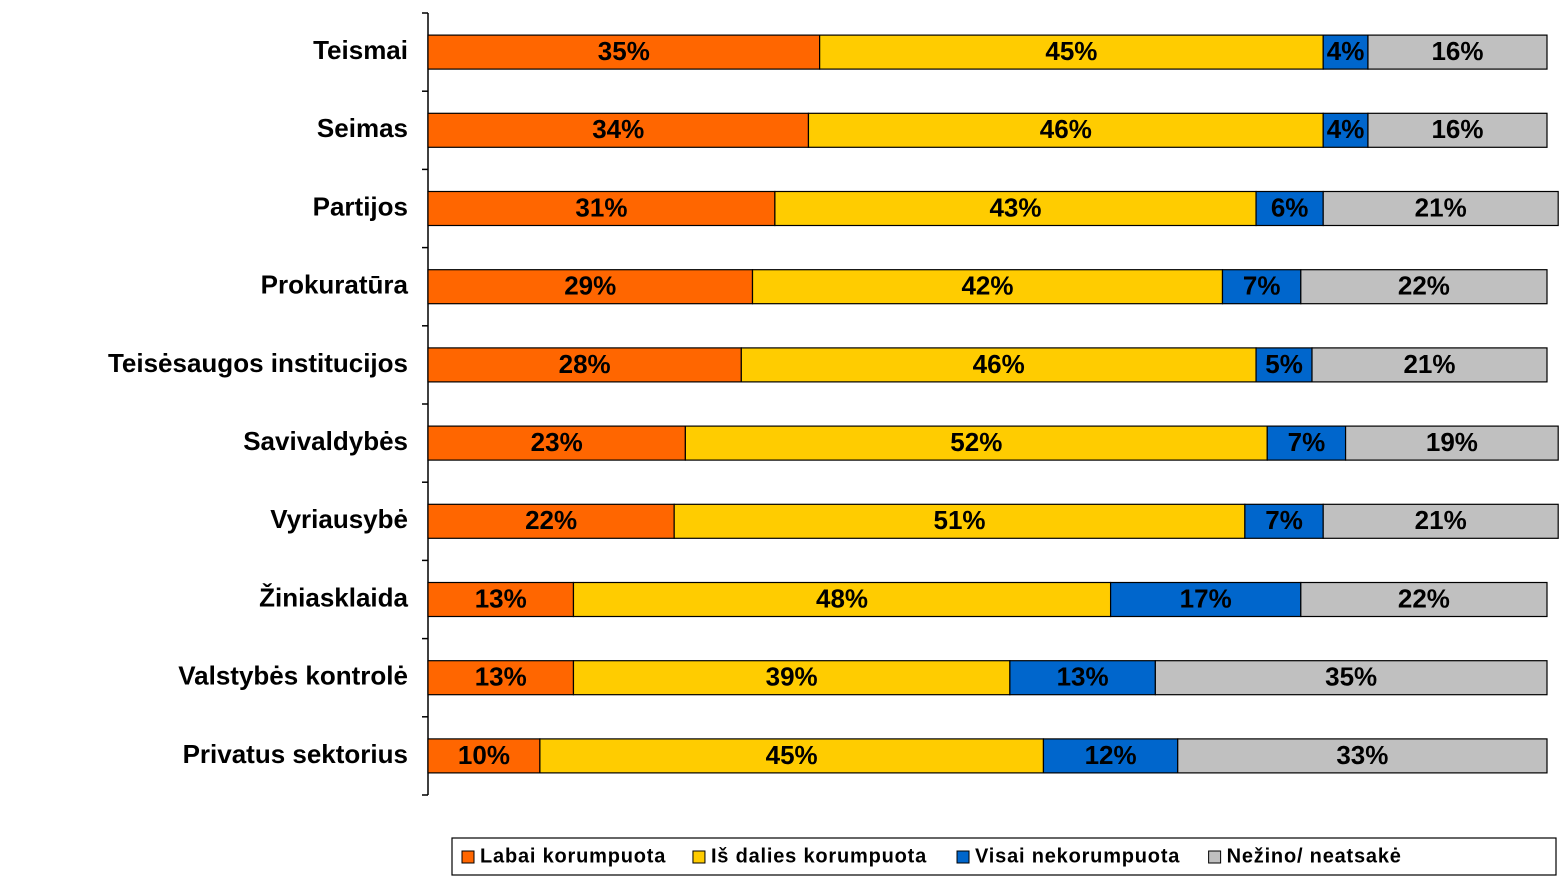 This screenshot has height=877, width=1559. I want to click on legend-label: Labai korumpuota, so click(573, 856).